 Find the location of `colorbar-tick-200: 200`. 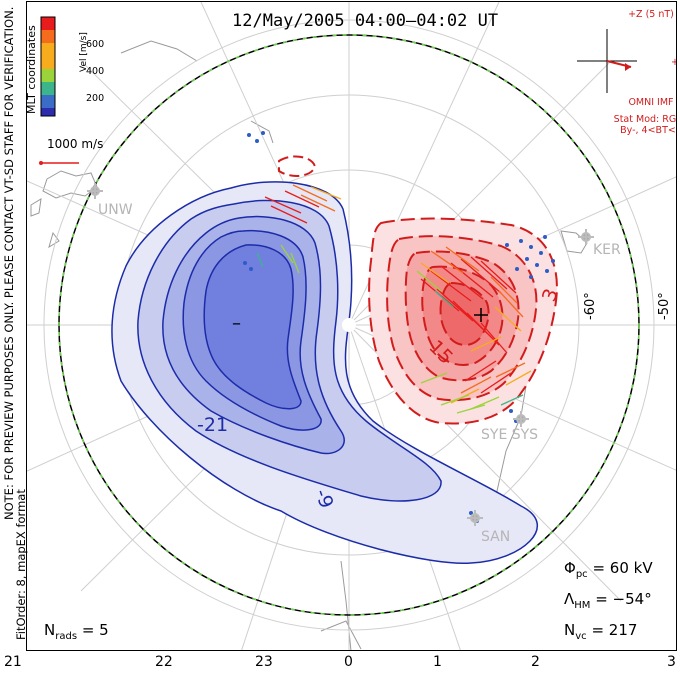

colorbar-tick-200: 200 is located at coordinates (95, 98).